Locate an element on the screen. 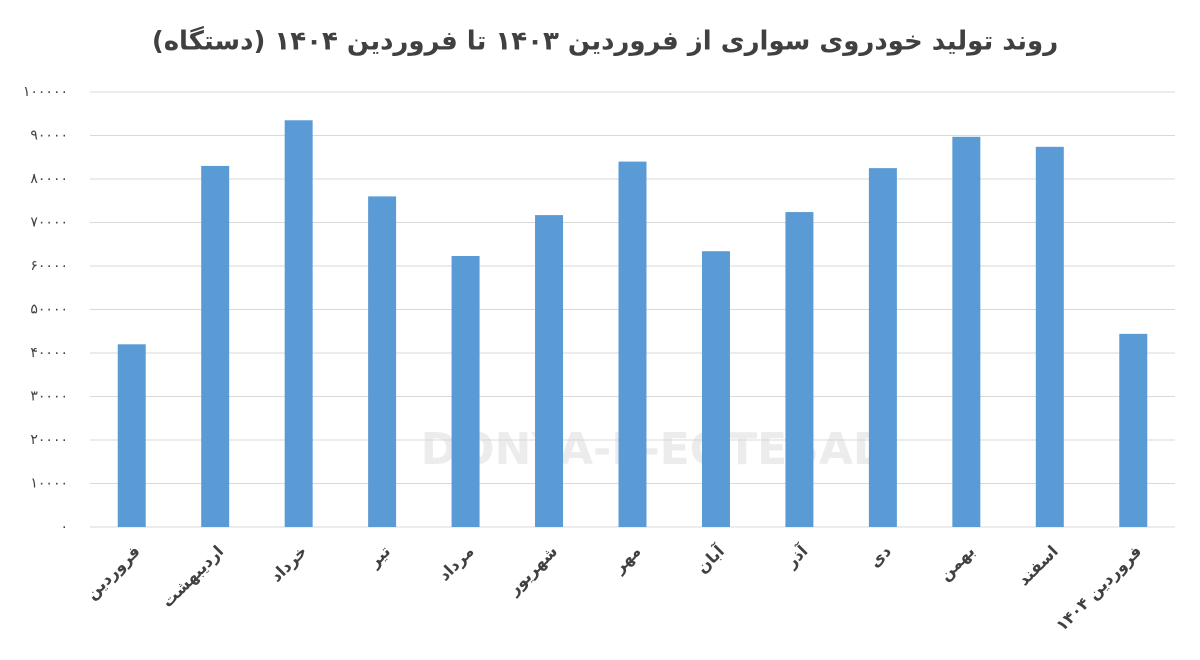 The image size is (1200, 660). y-tick-label: ۱۰۰۰۰ is located at coordinates (49, 484).